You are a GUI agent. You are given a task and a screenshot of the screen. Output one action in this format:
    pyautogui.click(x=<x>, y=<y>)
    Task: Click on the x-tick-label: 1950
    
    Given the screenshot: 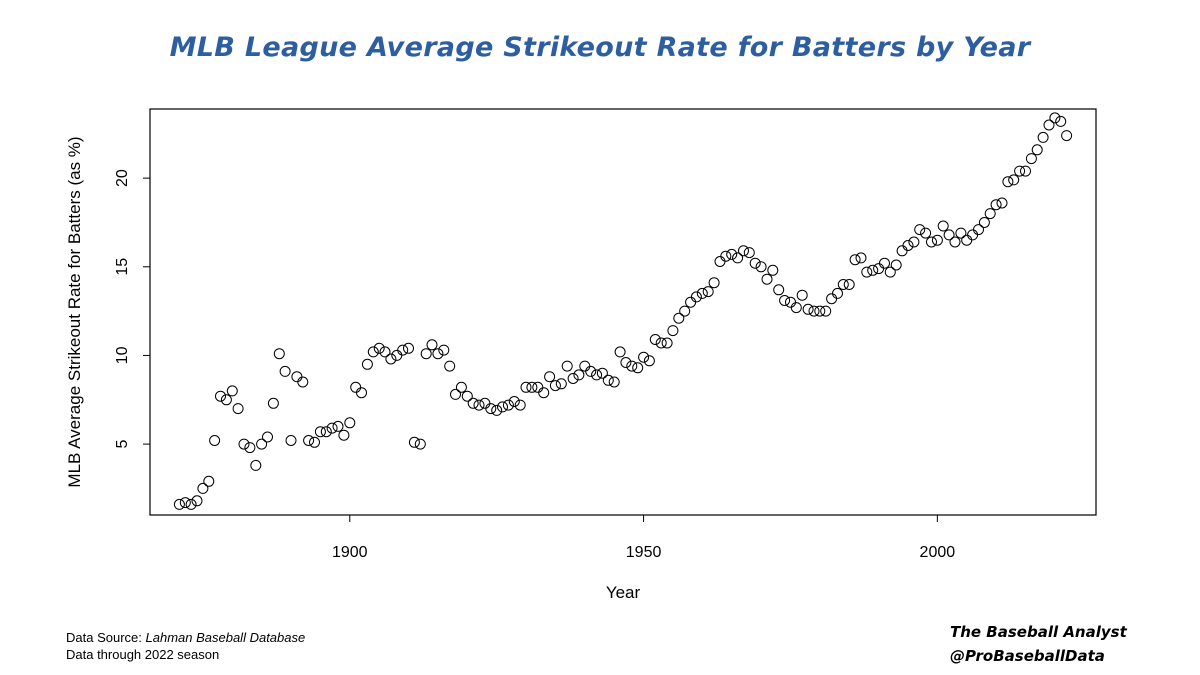 What is the action you would take?
    pyautogui.click(x=644, y=552)
    